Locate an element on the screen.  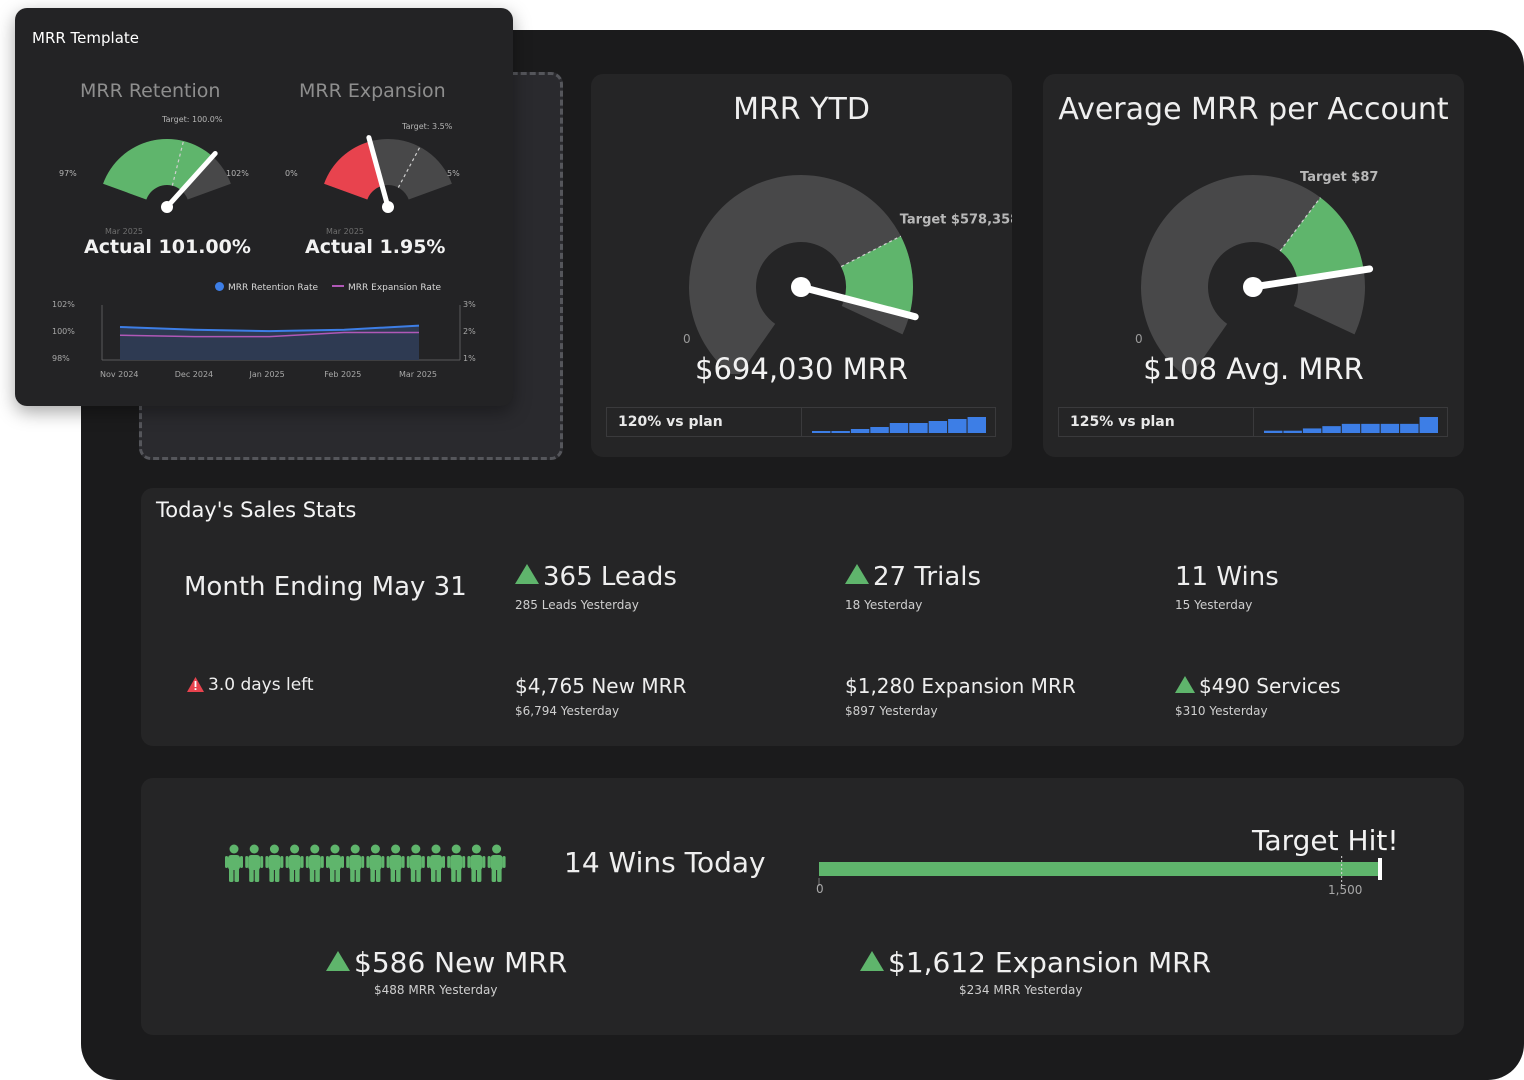
mrr-ytd-value: $694,030 MRR is located at coordinates (801, 369).